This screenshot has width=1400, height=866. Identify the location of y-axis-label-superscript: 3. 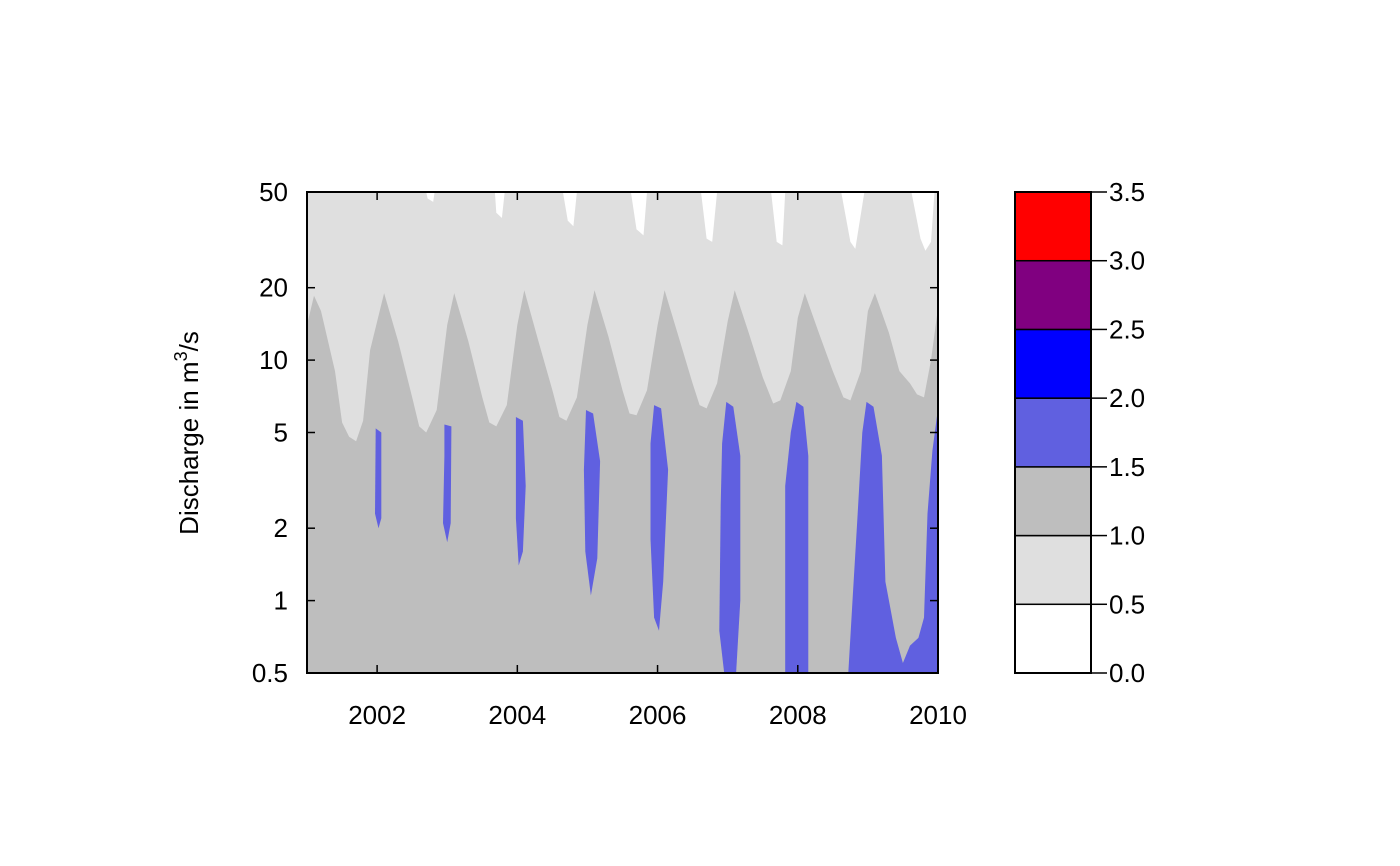
(181, 356).